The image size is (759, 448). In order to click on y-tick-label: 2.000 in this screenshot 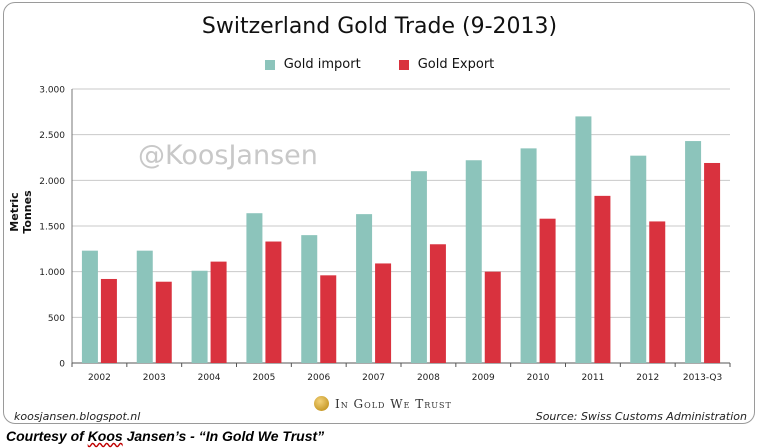, I will do `click(52, 182)`.